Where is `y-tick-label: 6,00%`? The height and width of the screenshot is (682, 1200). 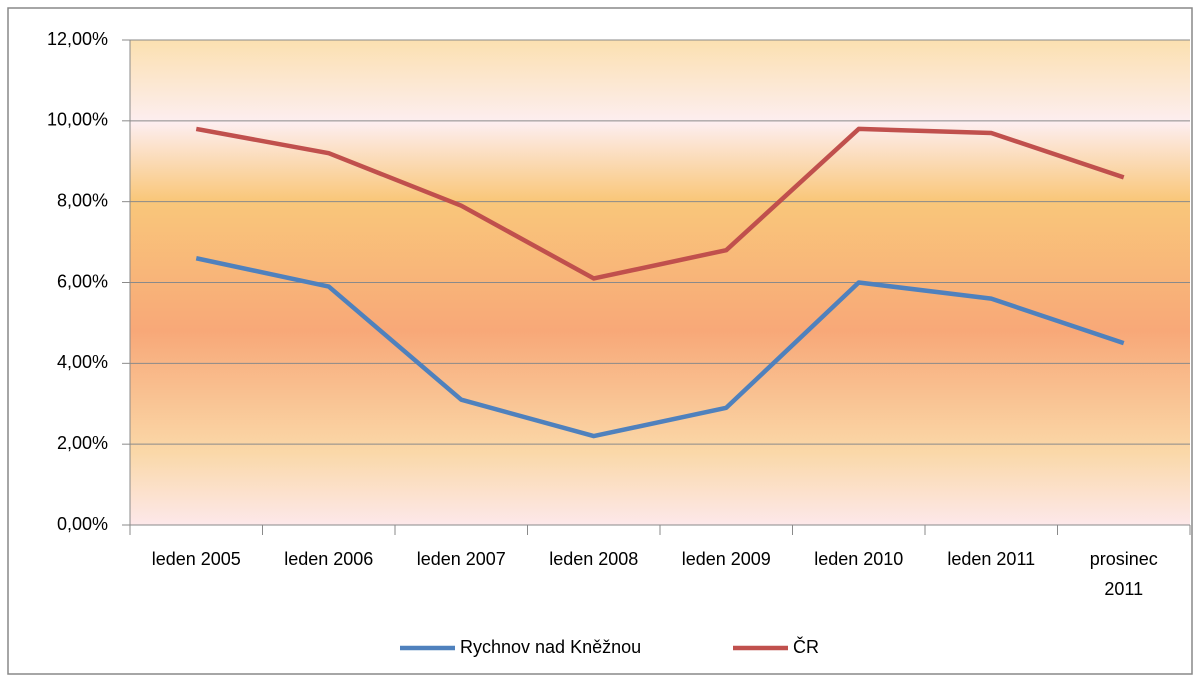 y-tick-label: 6,00% is located at coordinates (82, 281).